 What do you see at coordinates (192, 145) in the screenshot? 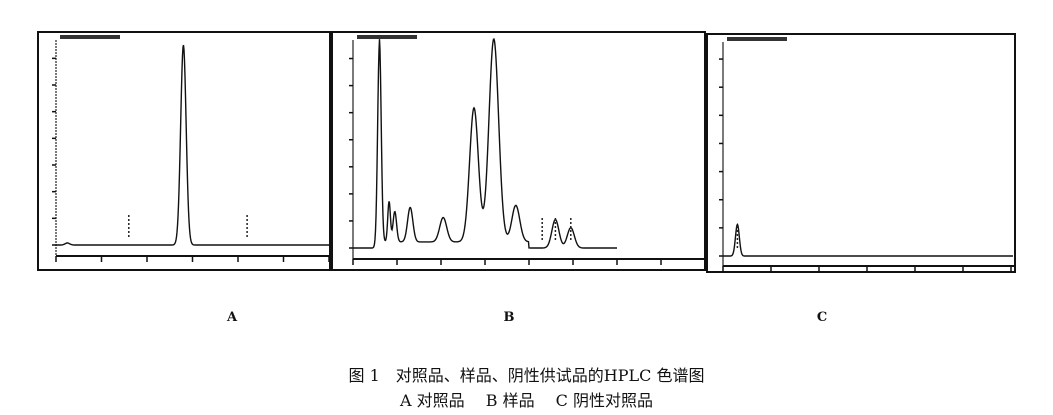
I see `chromatogram-trace-a` at bounding box center [192, 145].